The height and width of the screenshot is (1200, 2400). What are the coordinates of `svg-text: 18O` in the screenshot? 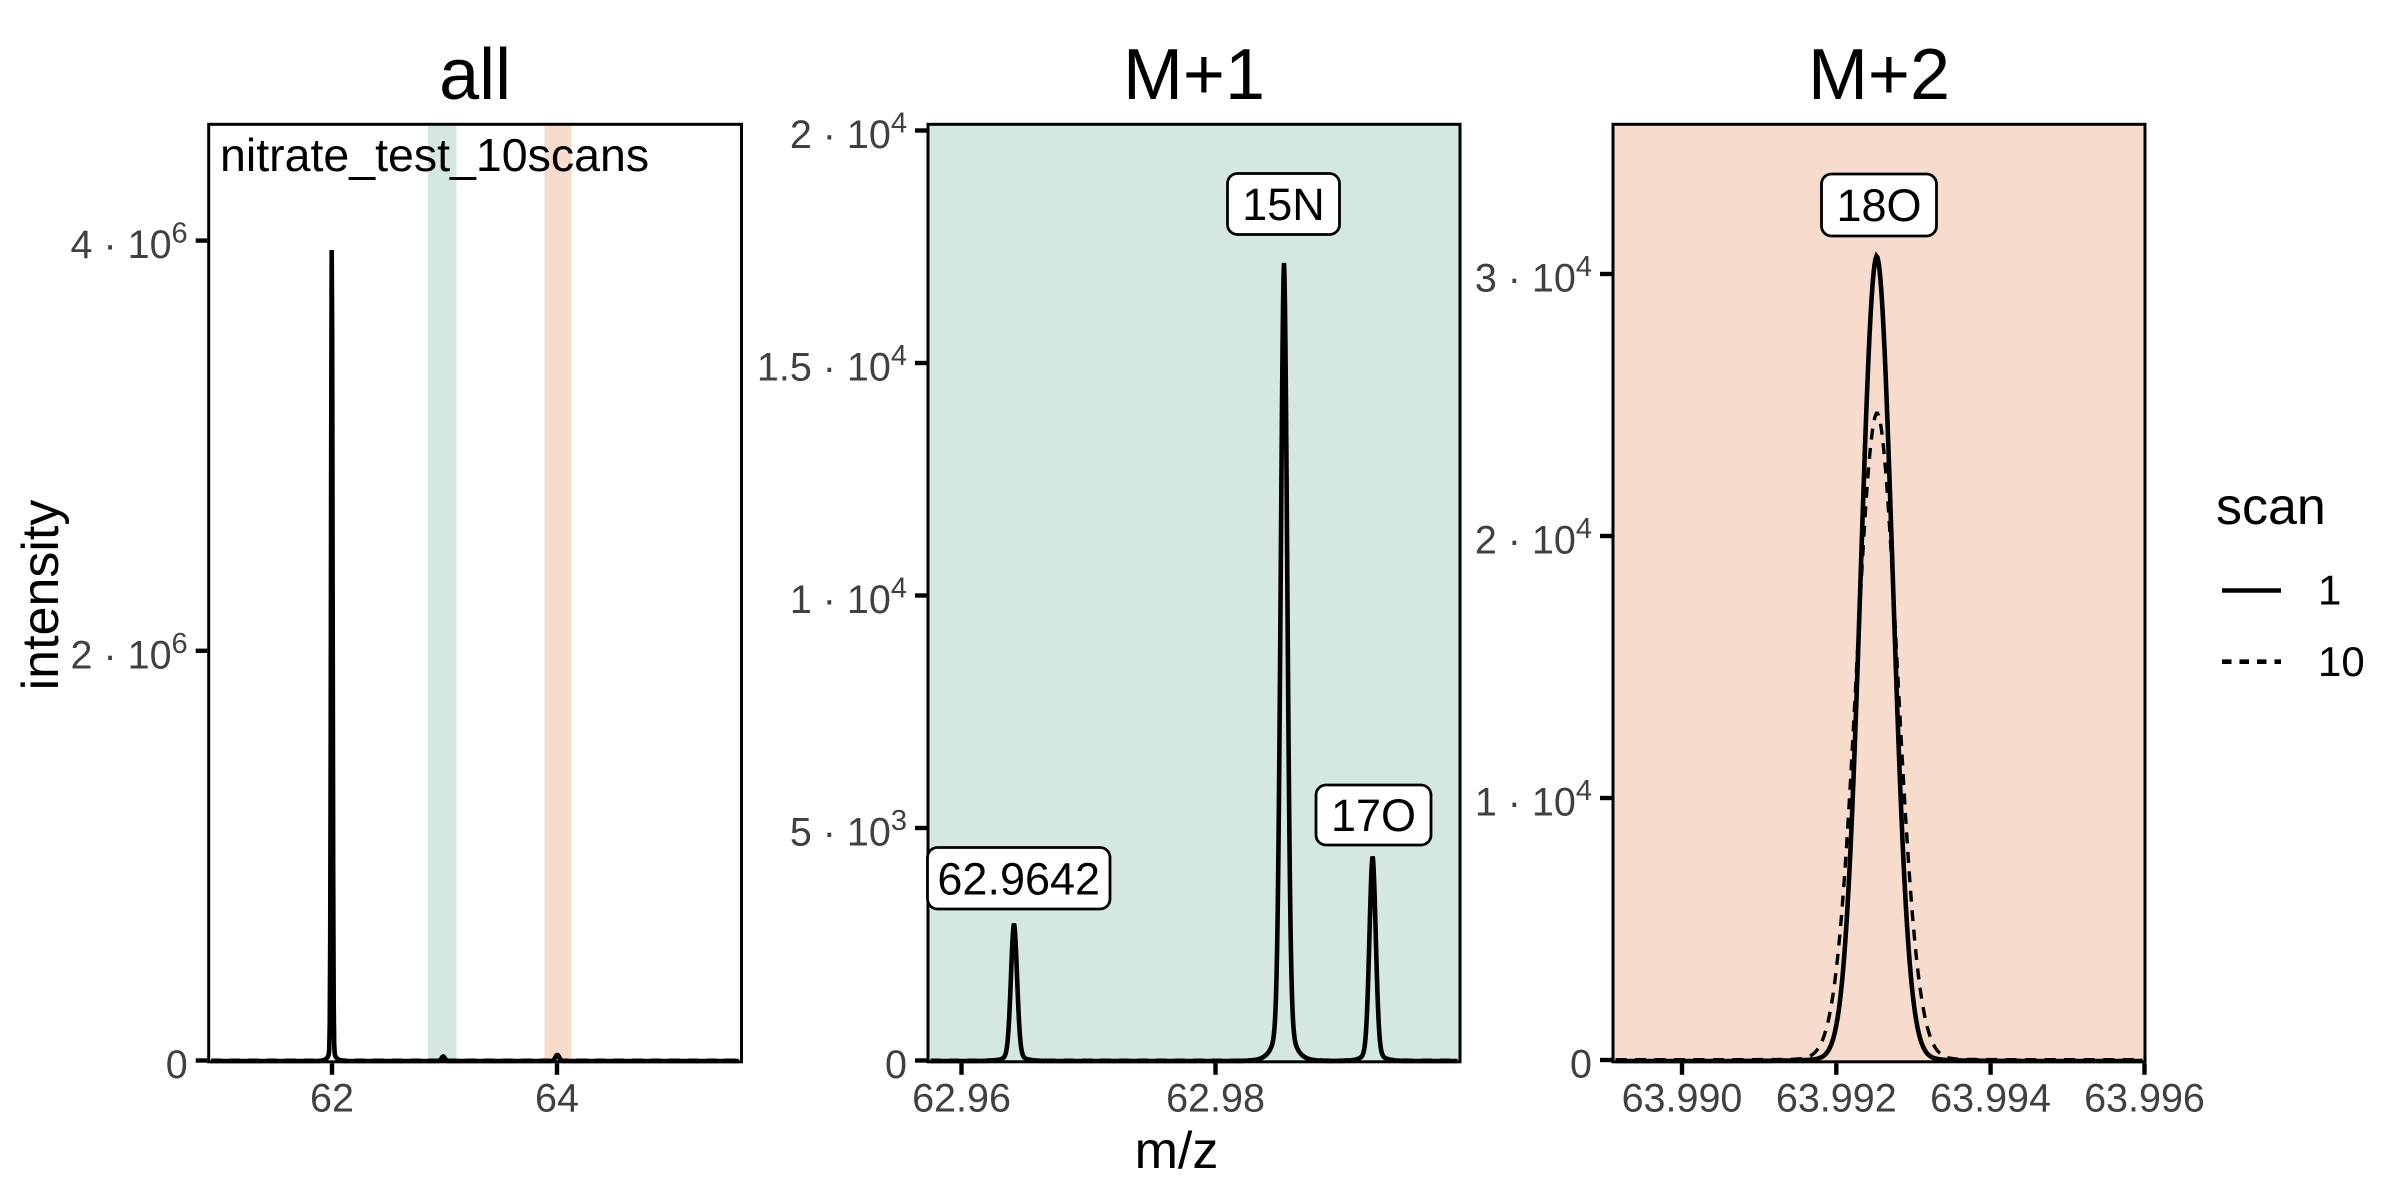 It's located at (1878, 205).